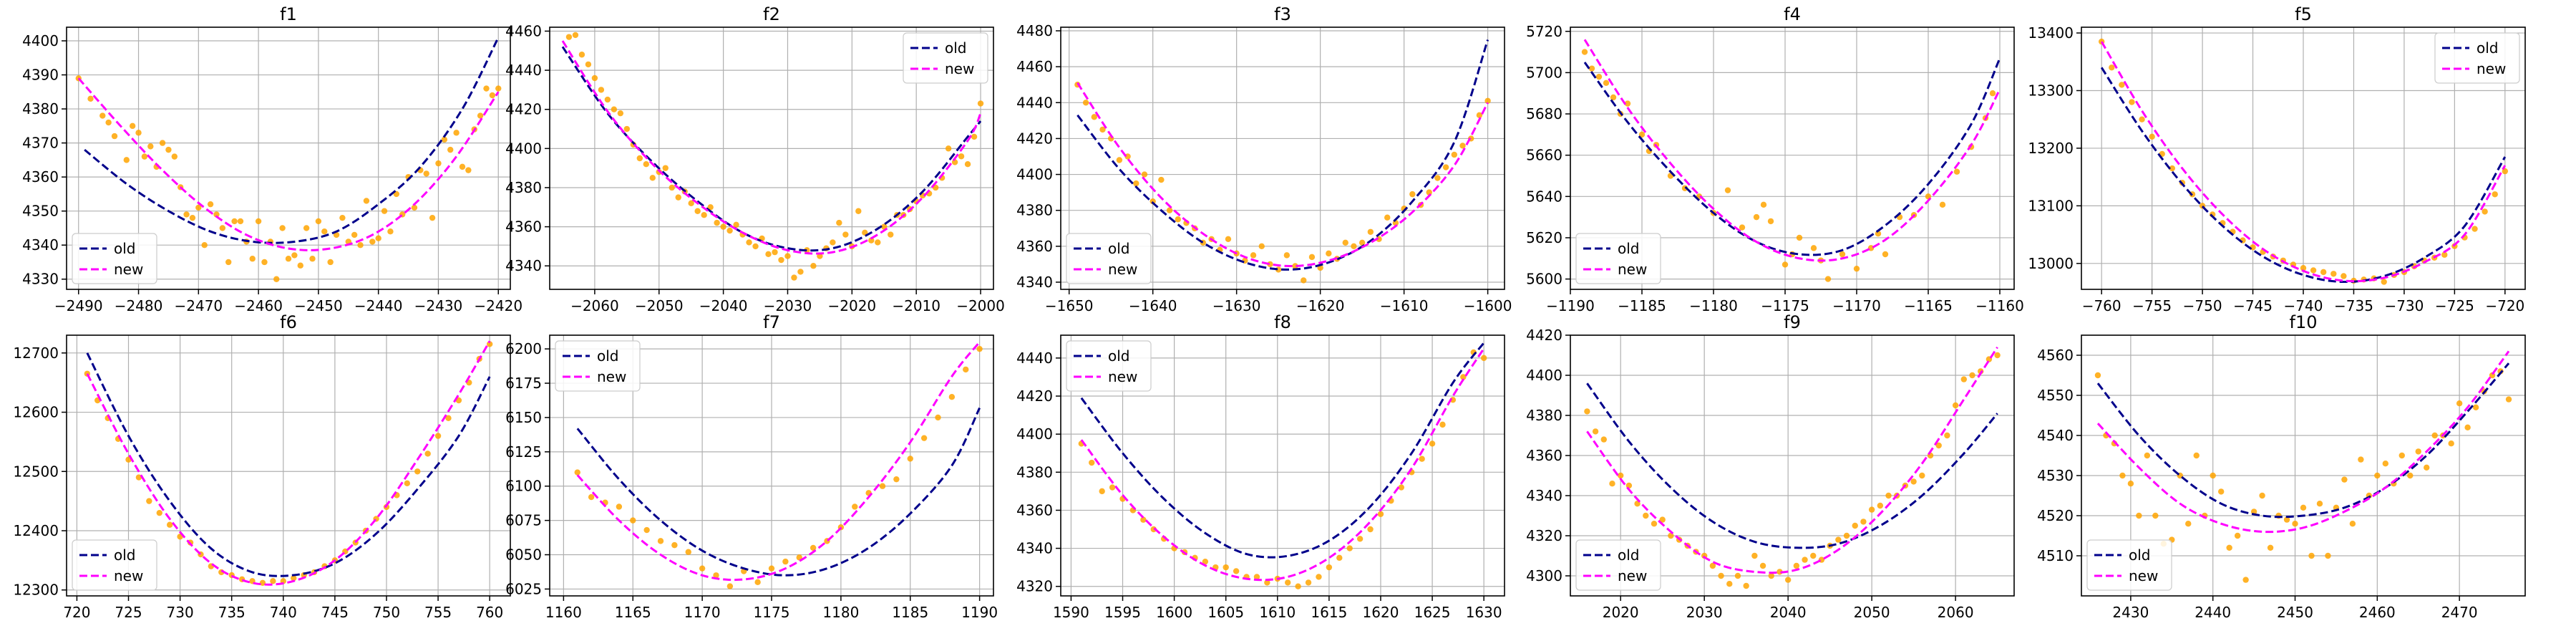 This screenshot has width=2576, height=636. What do you see at coordinates (2303, 161) in the screenshot?
I see `plot-area` at bounding box center [2303, 161].